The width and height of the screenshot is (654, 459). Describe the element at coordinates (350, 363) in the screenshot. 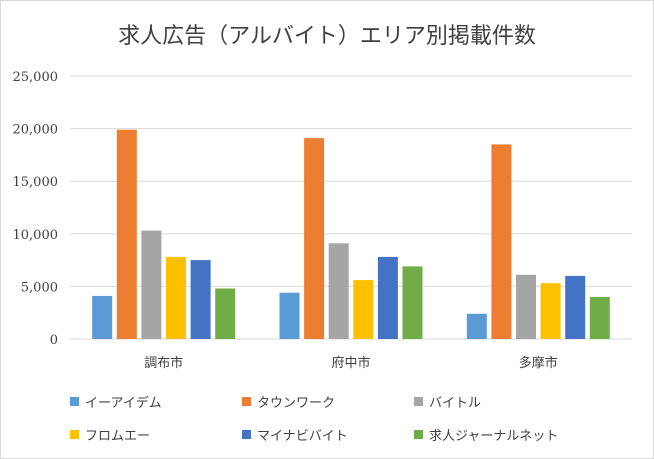

I see `x-tick-label: 府中市` at that location.